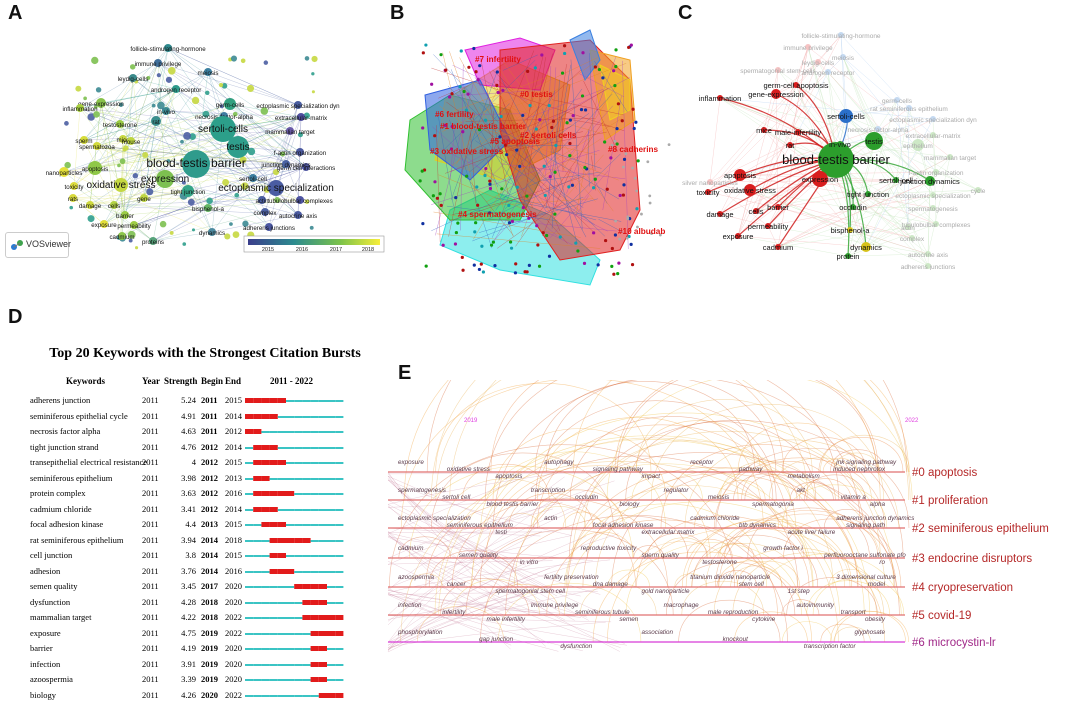 The height and width of the screenshot is (712, 1065). I want to click on panel-c-node-label: leydig-cells, so click(818, 63).